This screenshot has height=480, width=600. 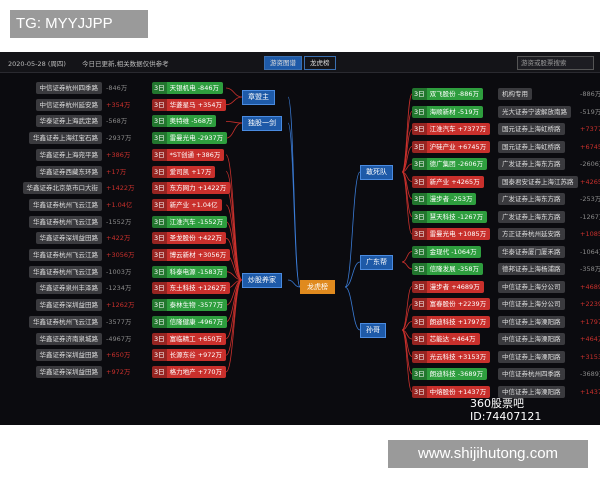 I want to click on stock-badge: 3日 朗迪科技 -3689万, so click(x=450, y=374).